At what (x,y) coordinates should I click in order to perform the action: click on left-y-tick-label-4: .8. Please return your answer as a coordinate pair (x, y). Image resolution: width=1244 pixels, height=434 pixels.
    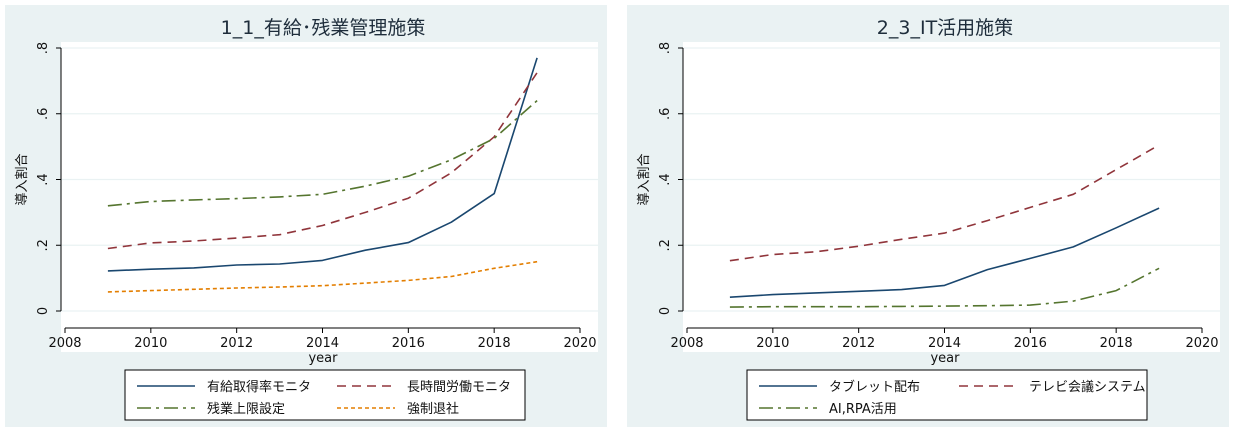
    Looking at the image, I should click on (43, 48).